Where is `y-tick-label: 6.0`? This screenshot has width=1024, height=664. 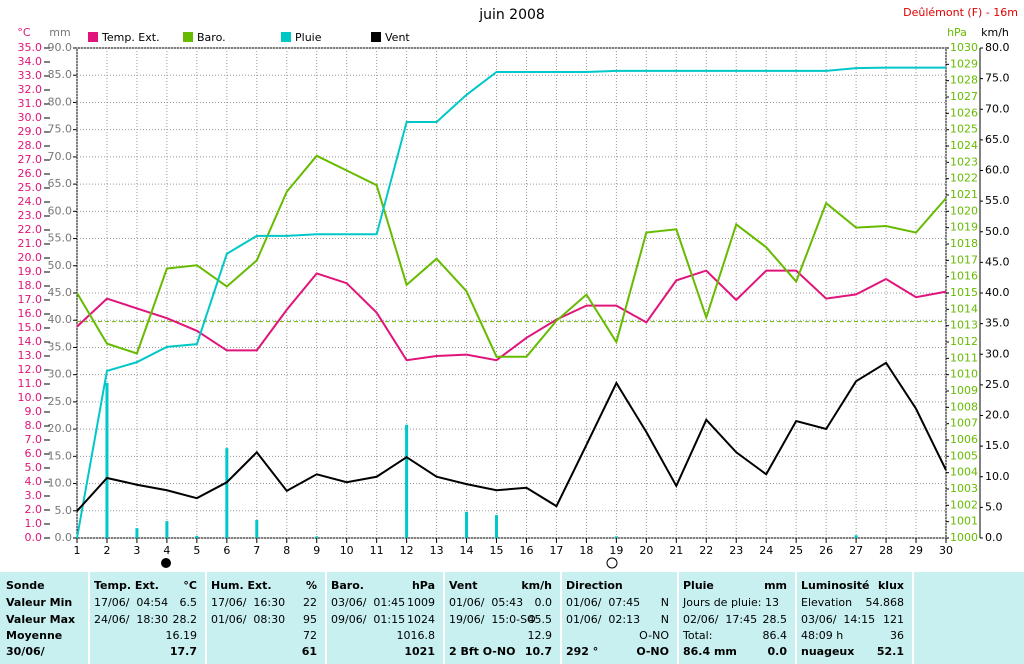
y-tick-label: 6.0 is located at coordinates (34, 453).